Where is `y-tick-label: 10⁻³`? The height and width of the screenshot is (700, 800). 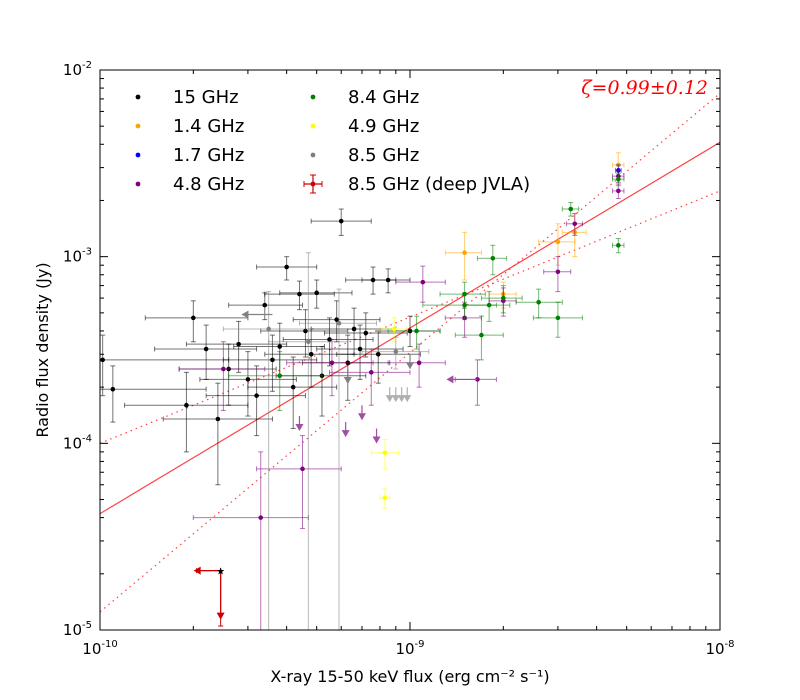
y-tick-label: 10⁻³ is located at coordinates (77, 256).